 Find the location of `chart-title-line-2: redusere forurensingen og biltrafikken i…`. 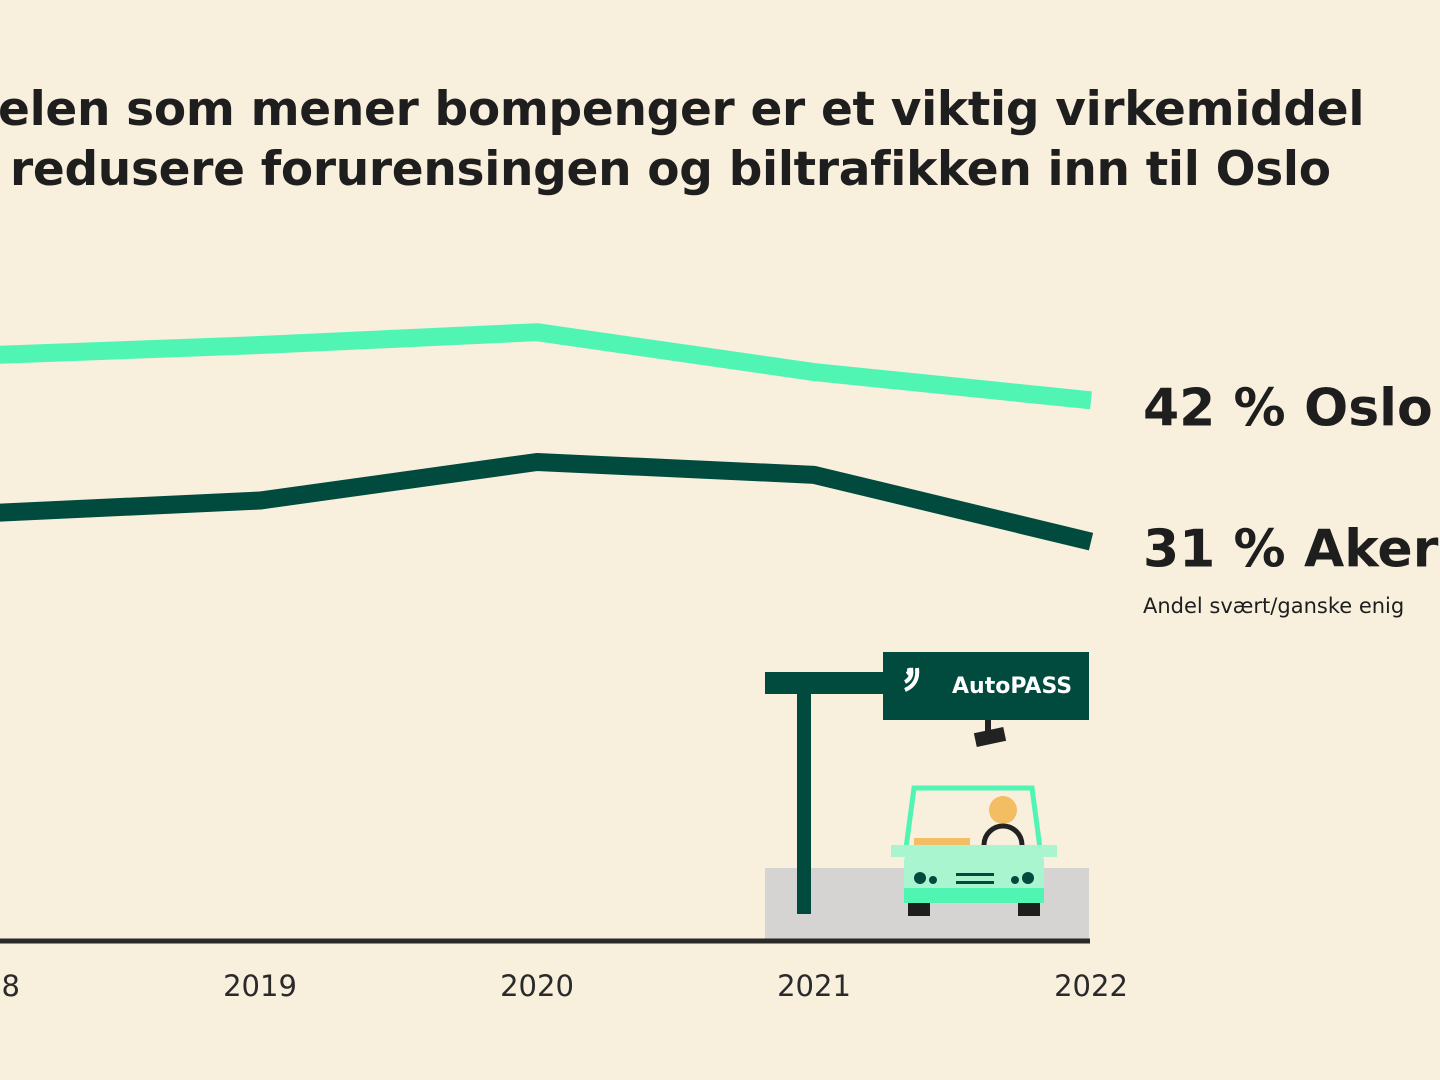

chart-title-line-2: redusere forurensingen og biltrafikken i… is located at coordinates (670, 169).